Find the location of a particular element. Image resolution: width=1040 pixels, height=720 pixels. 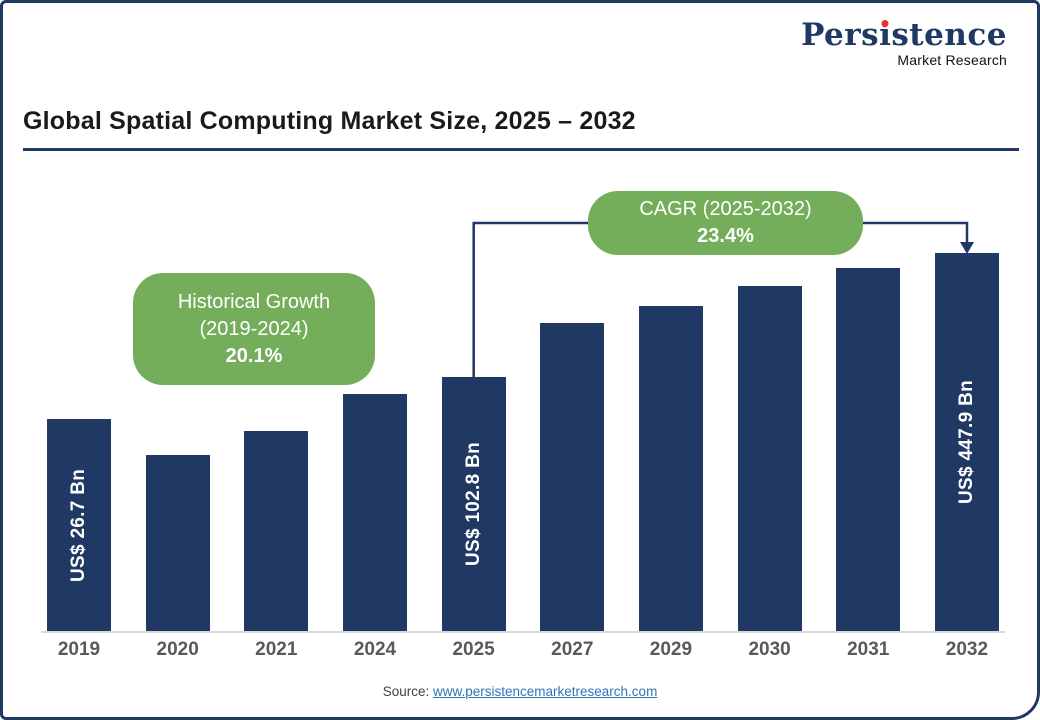

brand-subtitle: Market Research is located at coordinates (952, 59).